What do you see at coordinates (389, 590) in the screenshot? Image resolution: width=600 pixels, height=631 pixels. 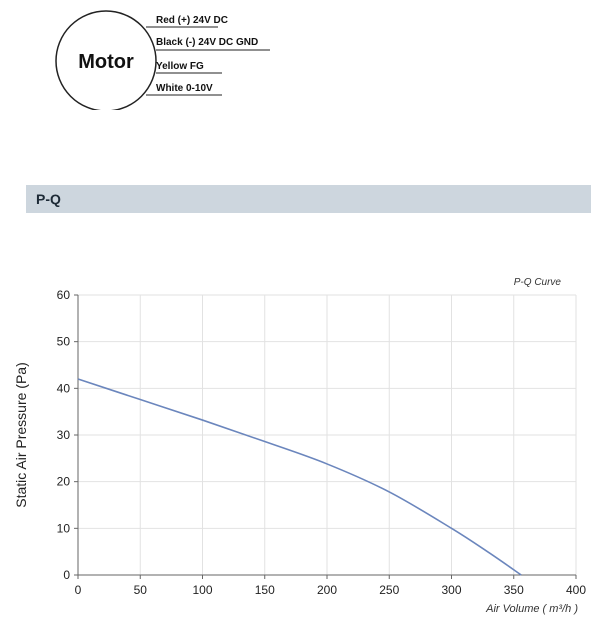 I see `x-tick-label: 250` at bounding box center [389, 590].